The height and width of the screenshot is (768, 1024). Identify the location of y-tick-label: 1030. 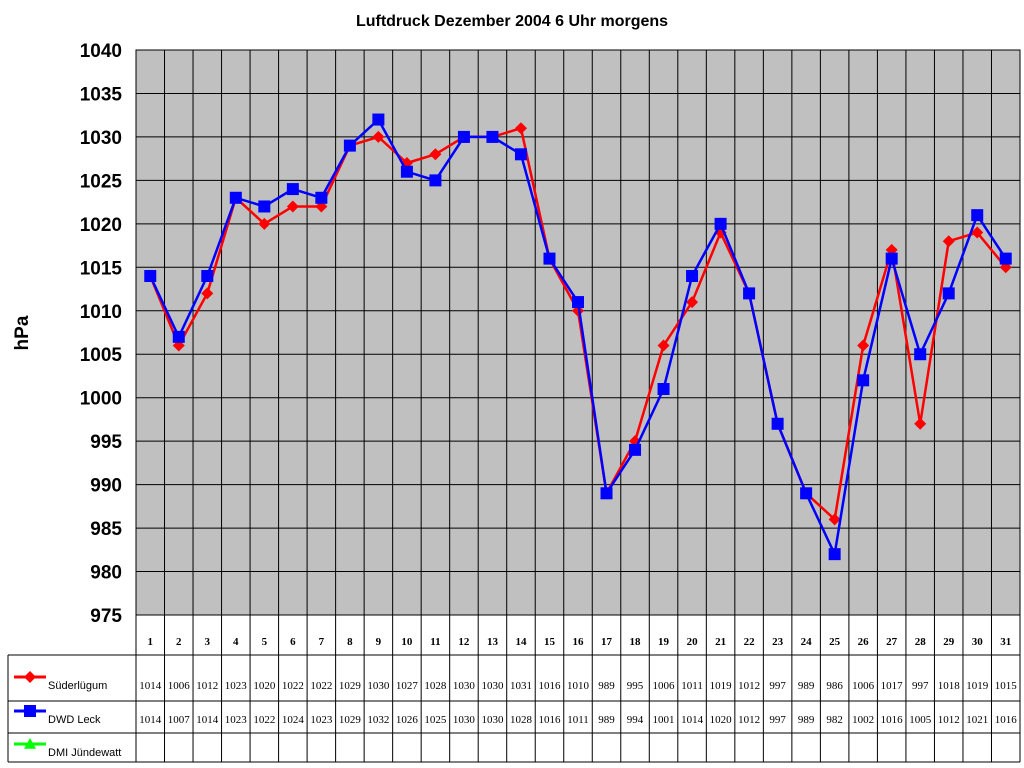
(101, 138).